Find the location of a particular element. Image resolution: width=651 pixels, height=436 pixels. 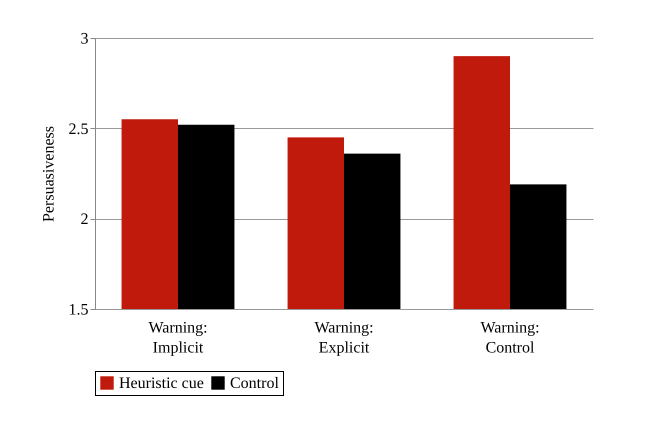

x-tick-label: Warning: Control is located at coordinates (510, 338).